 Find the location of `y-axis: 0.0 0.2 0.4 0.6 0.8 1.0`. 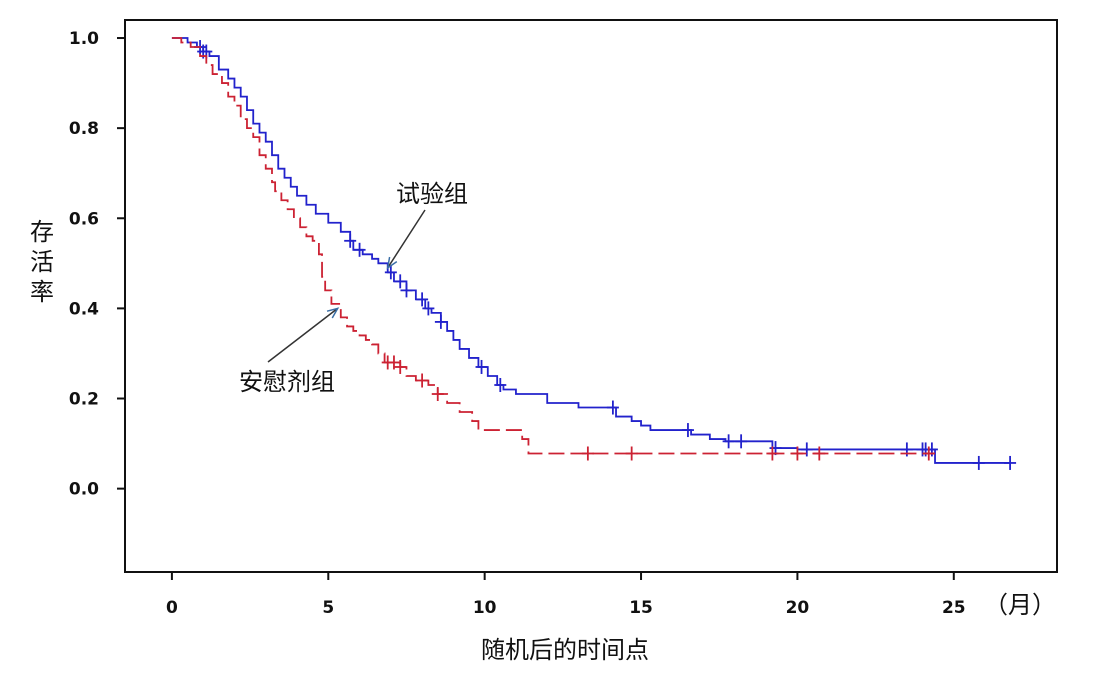

y-axis: 0.0 0.2 0.4 0.6 0.8 1.0 is located at coordinates (97, 264).